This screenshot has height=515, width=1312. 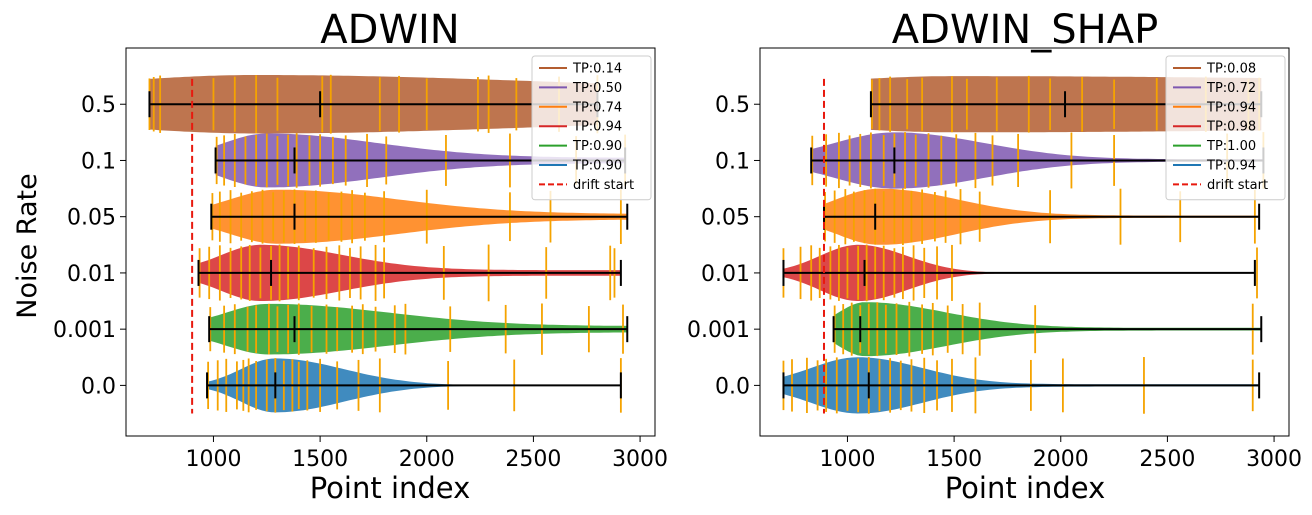 What do you see at coordinates (1231, 127) in the screenshot?
I see `legend-label: TP:0.98` at bounding box center [1231, 127].